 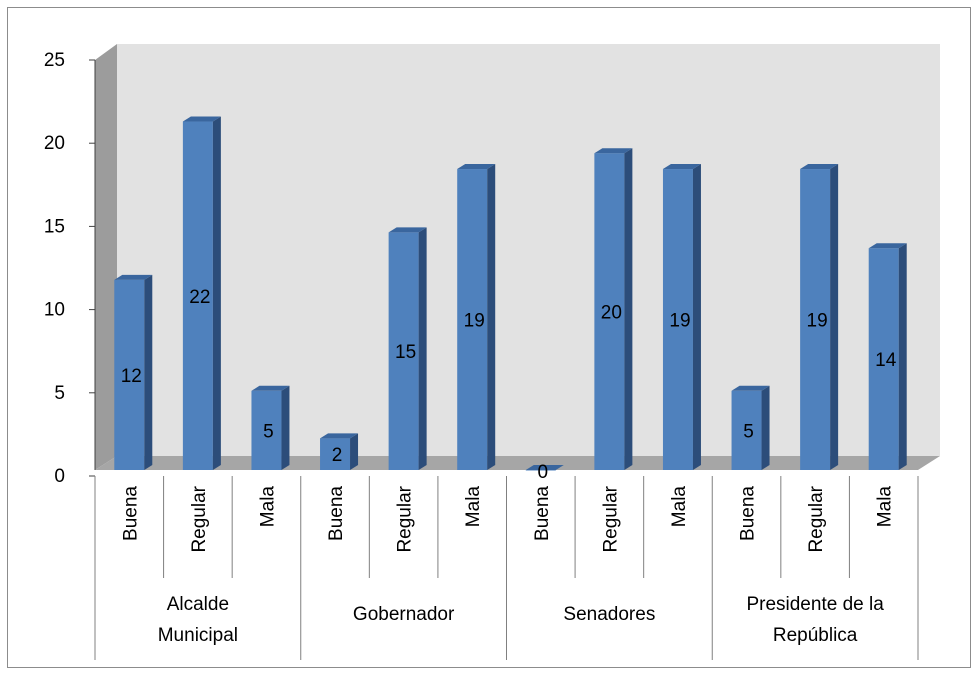 I want to click on data-label: 15, so click(x=405, y=352).